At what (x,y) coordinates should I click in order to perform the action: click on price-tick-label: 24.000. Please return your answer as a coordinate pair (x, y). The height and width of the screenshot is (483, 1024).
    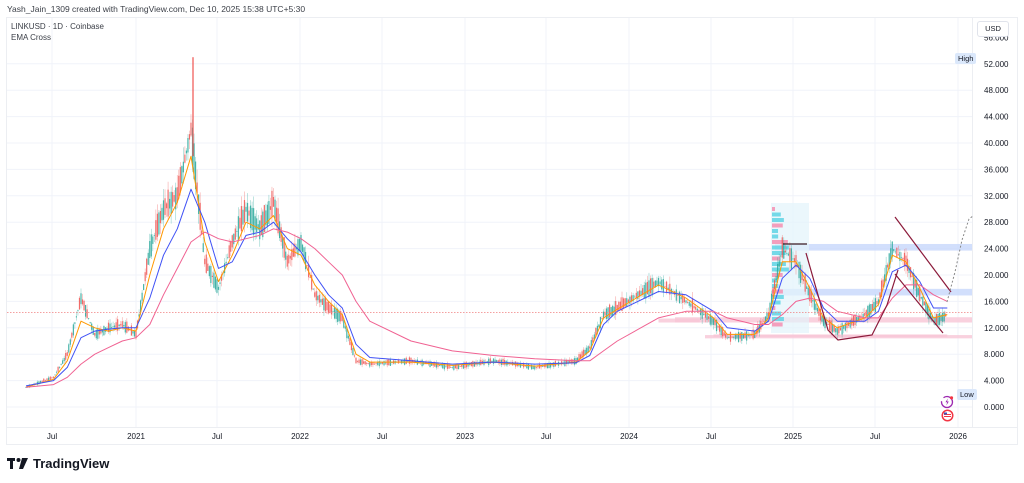
    Looking at the image, I should click on (996, 249).